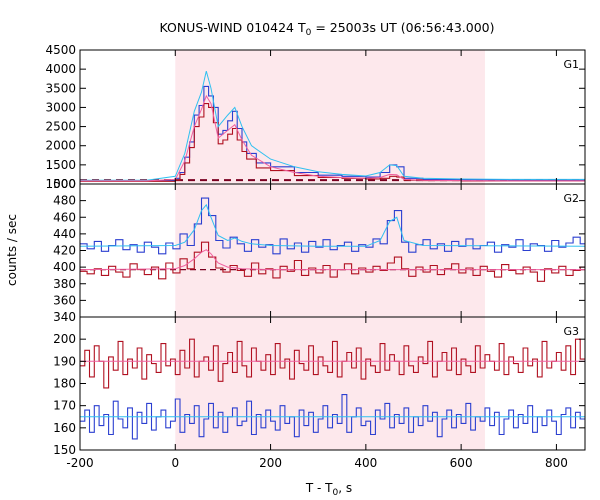 This screenshot has height=500, width=600. Describe the element at coordinates (64, 184) in the screenshot. I see `y-tick-label: 500` at that location.